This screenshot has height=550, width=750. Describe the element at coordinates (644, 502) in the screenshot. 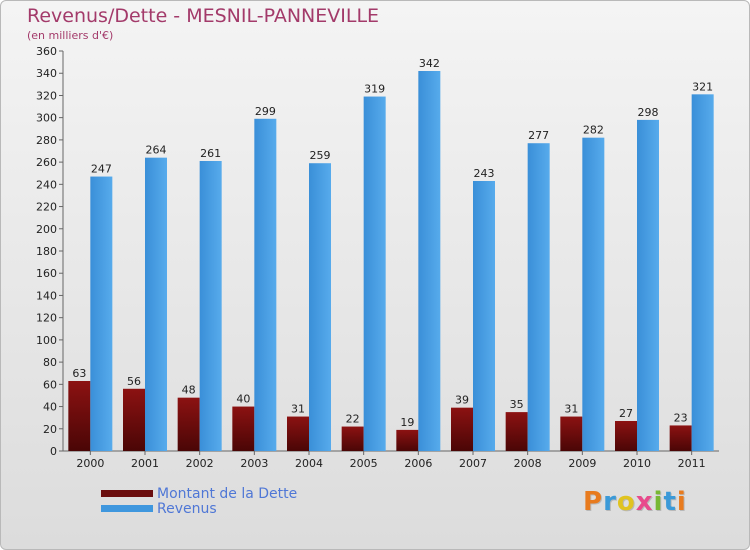

I see `logo-letter: x` at that location.